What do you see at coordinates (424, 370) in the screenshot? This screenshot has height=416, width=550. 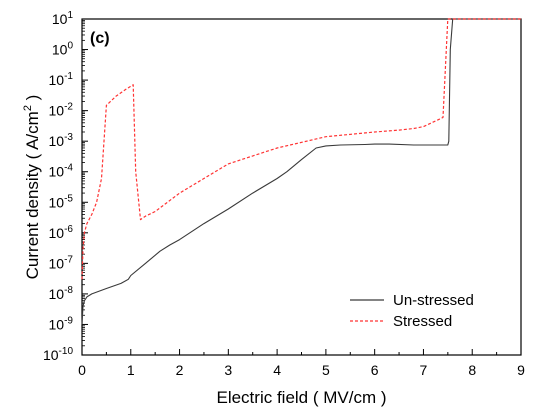 I see `x-tick-label: 7` at bounding box center [424, 370].